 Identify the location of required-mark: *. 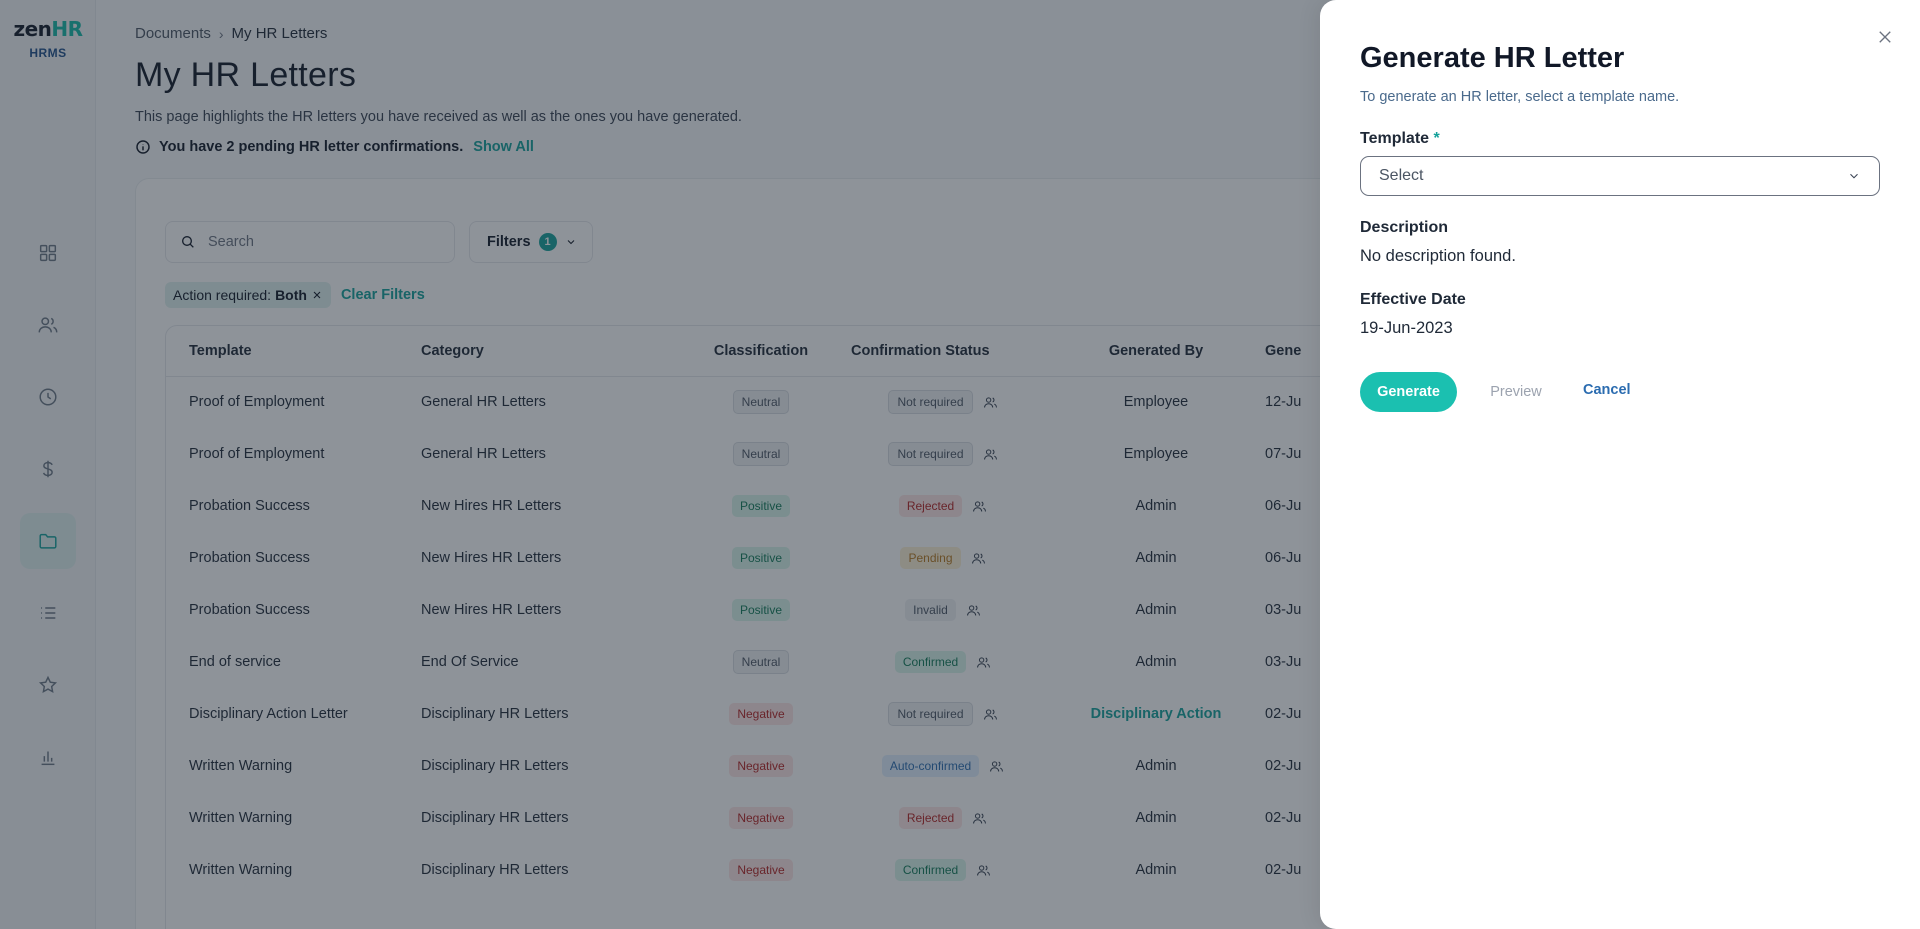
(1436, 138).